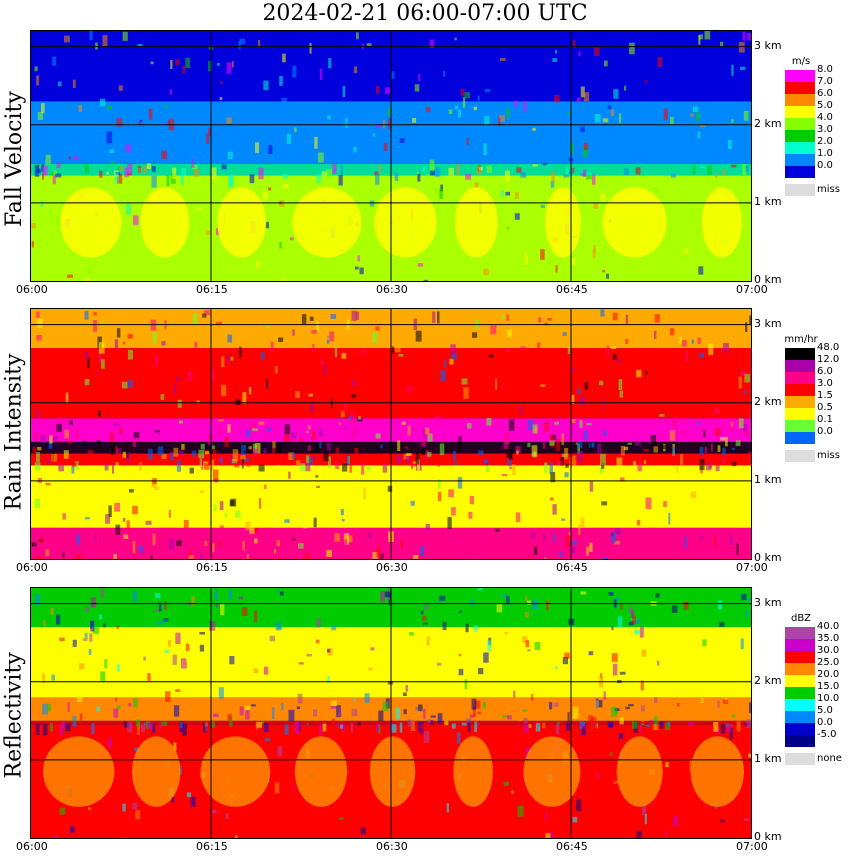 The width and height of the screenshot is (850, 868). I want to click on legend-unit: dBZ, so click(801, 618).